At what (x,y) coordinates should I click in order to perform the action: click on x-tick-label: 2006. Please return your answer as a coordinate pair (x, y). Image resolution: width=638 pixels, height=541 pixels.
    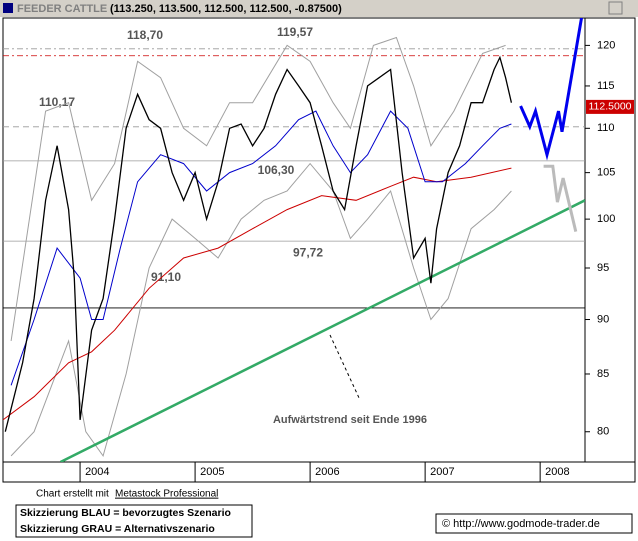
    Looking at the image, I should click on (327, 472).